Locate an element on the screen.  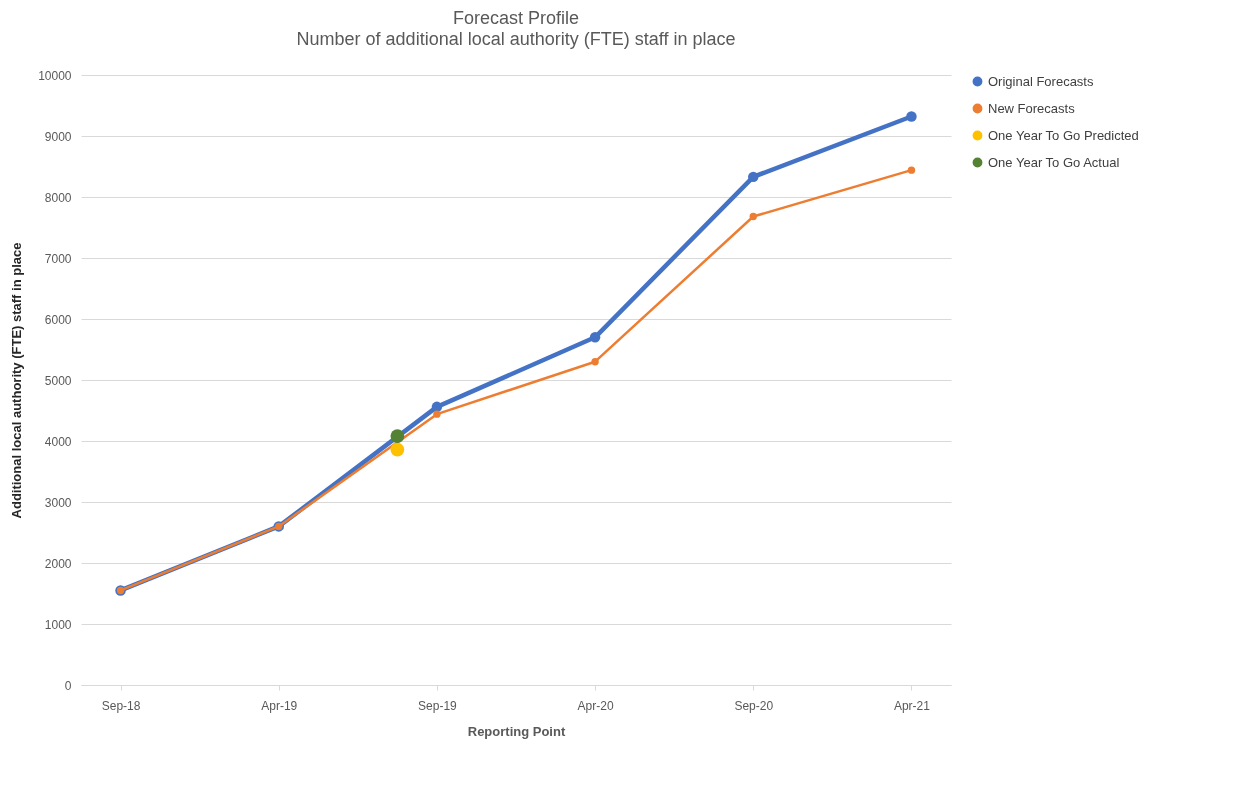
y-tick-label: 1000 is located at coordinates (58, 624).